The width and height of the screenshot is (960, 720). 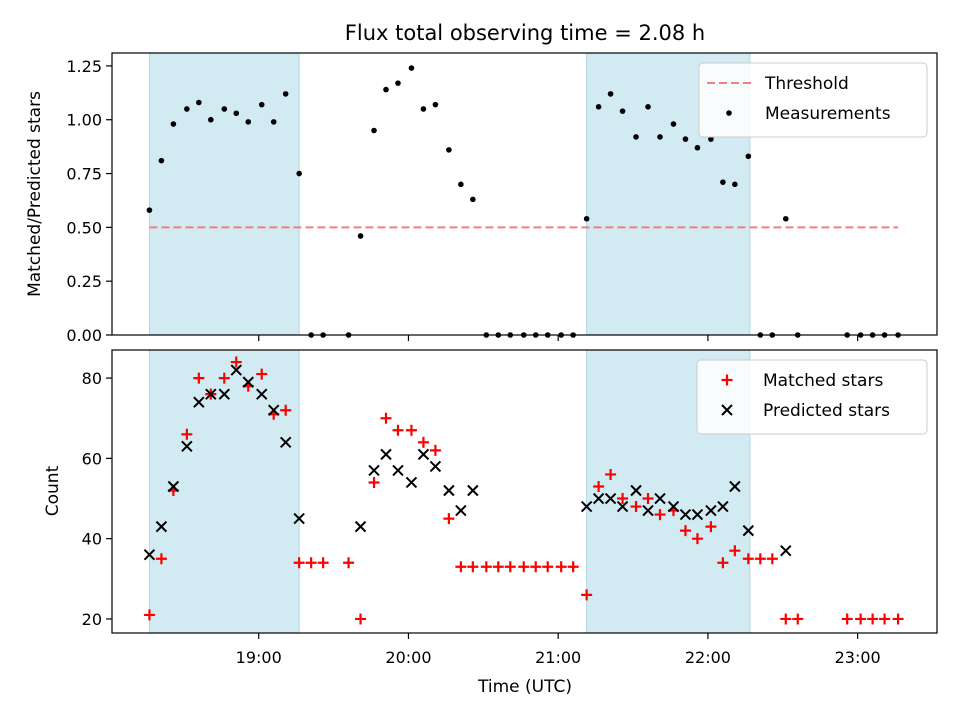 I want to click on legend: Threshold Measurements, so click(x=813, y=100).